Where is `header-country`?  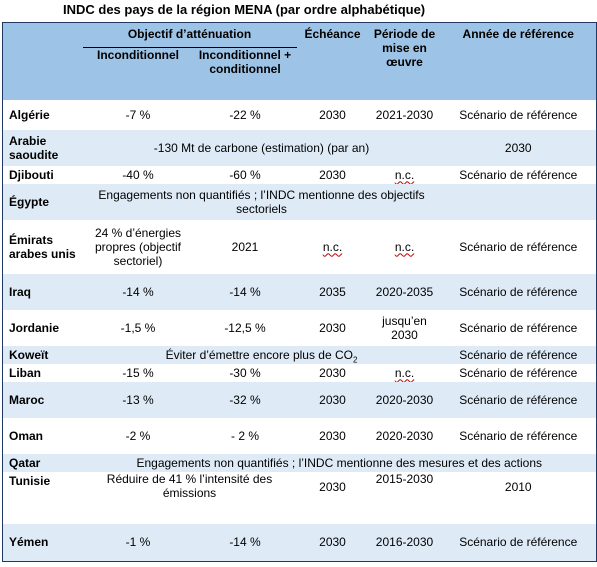
header-country is located at coordinates (42, 61).